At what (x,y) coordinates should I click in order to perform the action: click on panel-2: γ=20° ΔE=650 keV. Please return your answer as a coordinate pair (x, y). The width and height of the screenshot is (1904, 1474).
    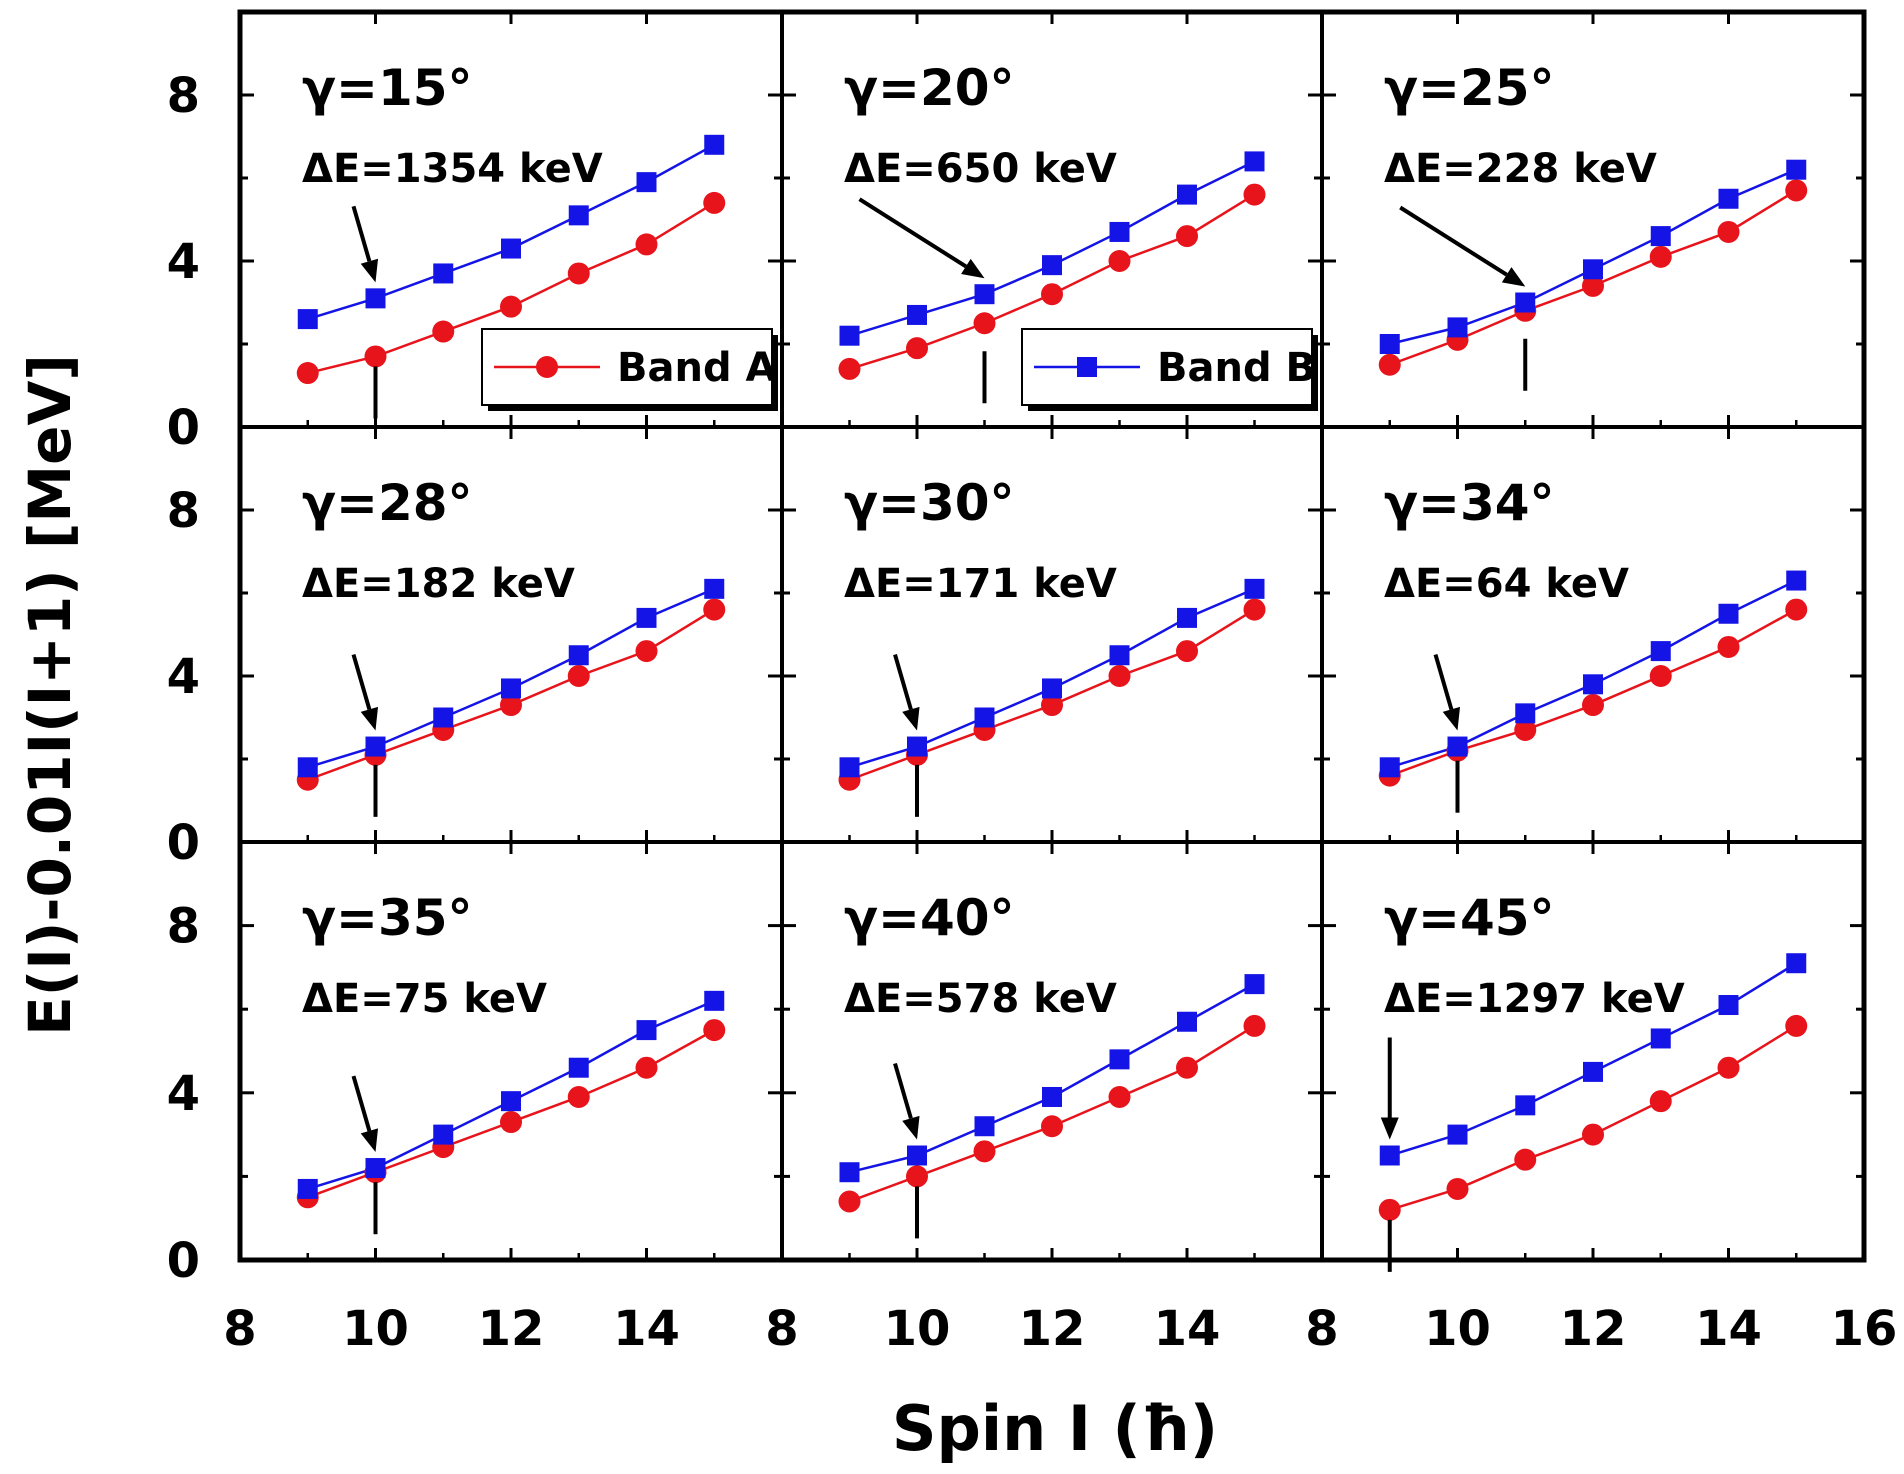
    Looking at the image, I should click on (1052, 220).